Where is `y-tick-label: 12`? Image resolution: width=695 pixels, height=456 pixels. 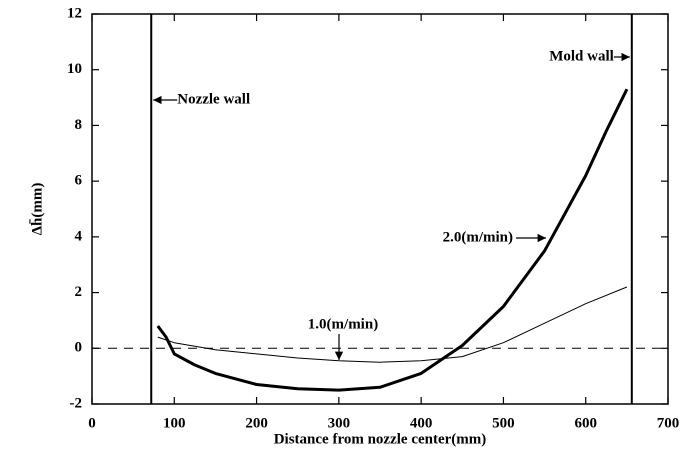 y-tick-label: 12 is located at coordinates (74, 13).